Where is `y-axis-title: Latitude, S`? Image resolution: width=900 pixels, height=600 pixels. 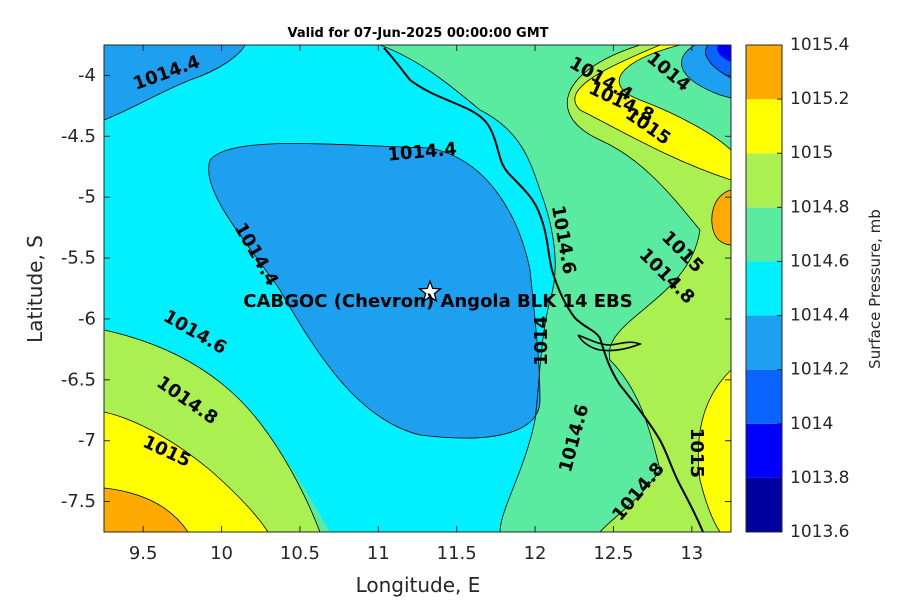 y-axis-title: Latitude, S is located at coordinates (35, 289).